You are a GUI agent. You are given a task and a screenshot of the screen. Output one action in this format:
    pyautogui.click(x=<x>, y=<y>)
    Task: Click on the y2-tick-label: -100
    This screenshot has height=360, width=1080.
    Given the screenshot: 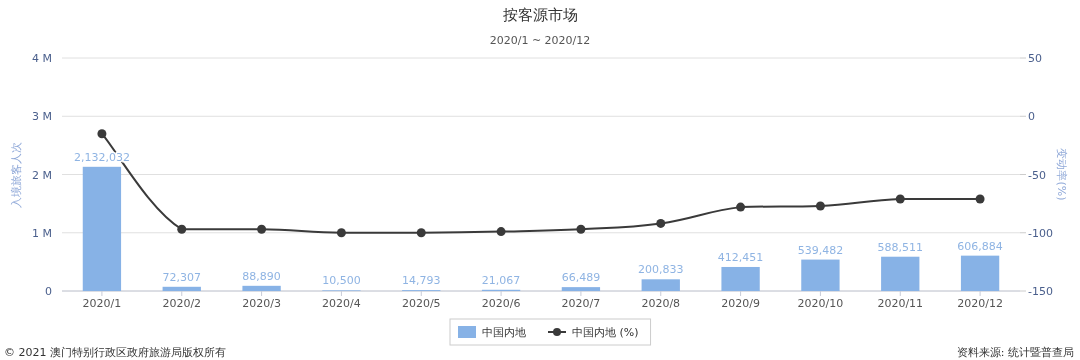 What is the action you would take?
    pyautogui.click(x=1040, y=233)
    